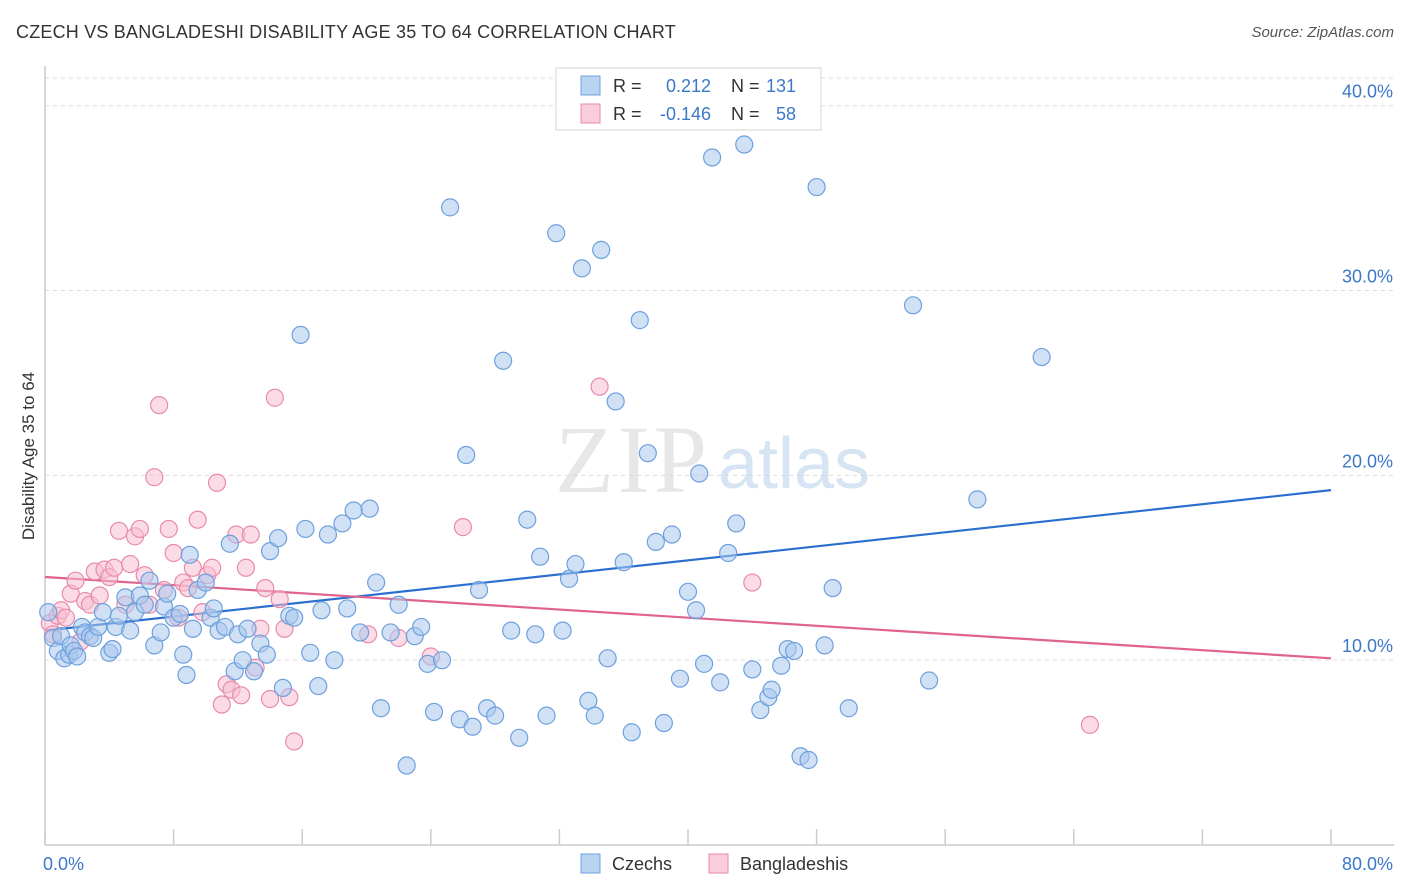 This screenshot has height=892, width=1406. What do you see at coordinates (1367, 461) in the screenshot?
I see `y-tick-label: 20.0%` at bounding box center [1367, 461].